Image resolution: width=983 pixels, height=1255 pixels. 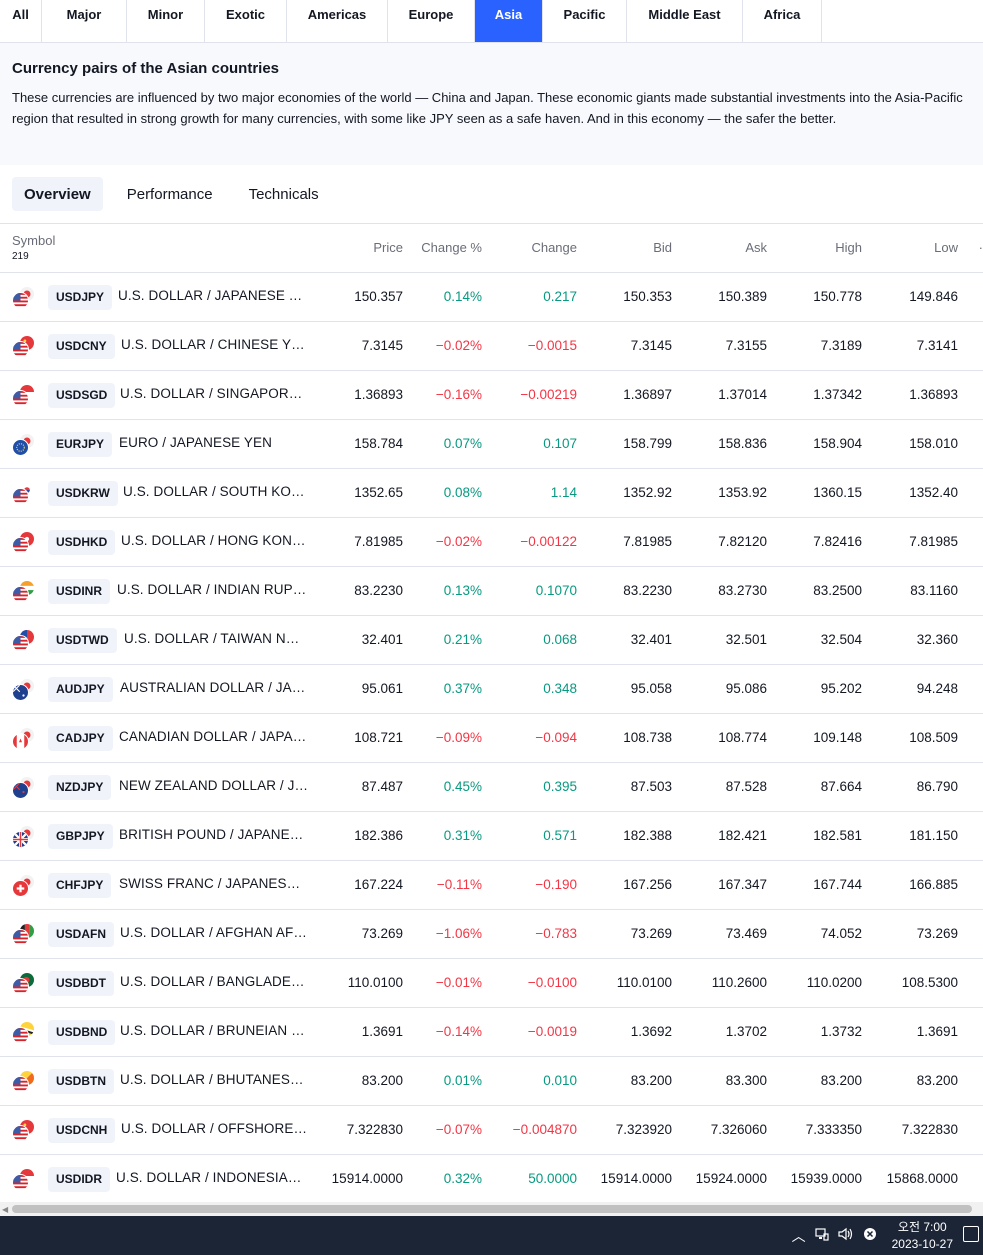 I want to click on tab-americas: Americas, so click(x=337, y=21).